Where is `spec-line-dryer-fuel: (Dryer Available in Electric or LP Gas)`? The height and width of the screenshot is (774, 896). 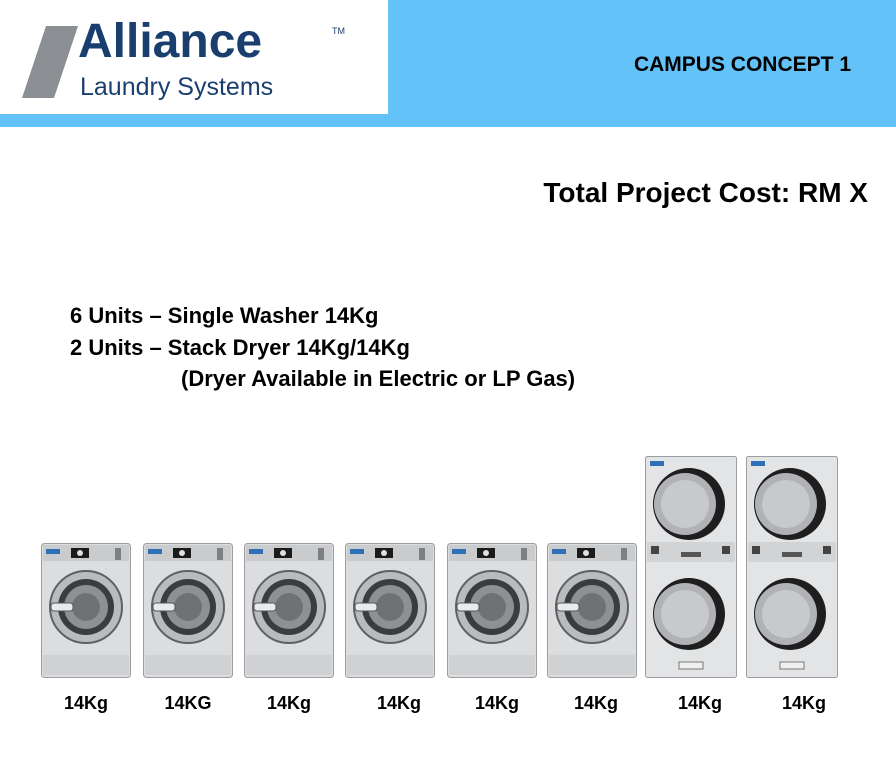
spec-line-dryer-fuel: (Dryer Available in Electric or LP Gas) is located at coordinates (378, 378).